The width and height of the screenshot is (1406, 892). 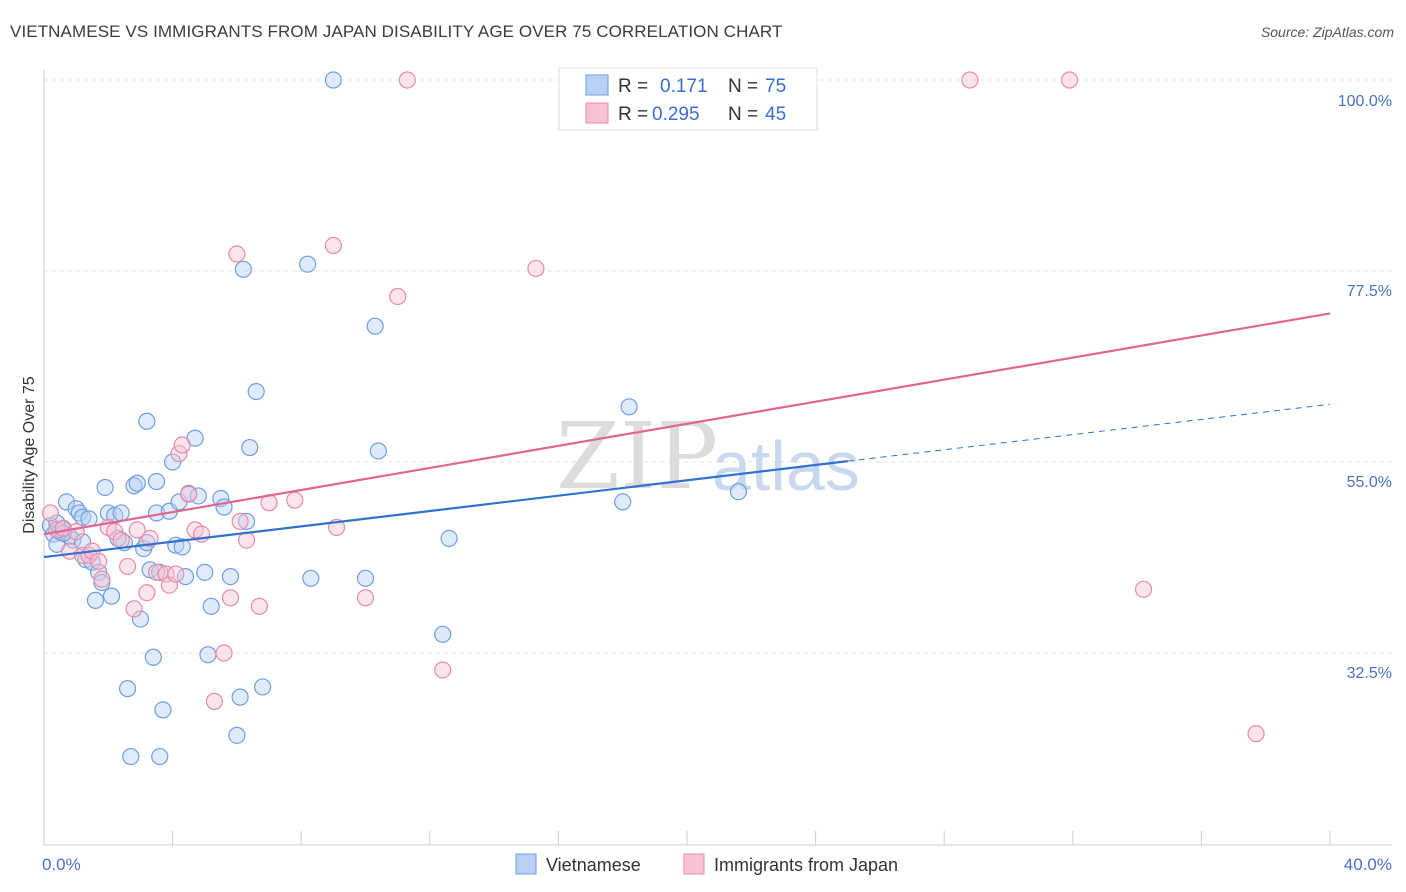 I want to click on legend-r-label-1: R =, so click(x=633, y=114).